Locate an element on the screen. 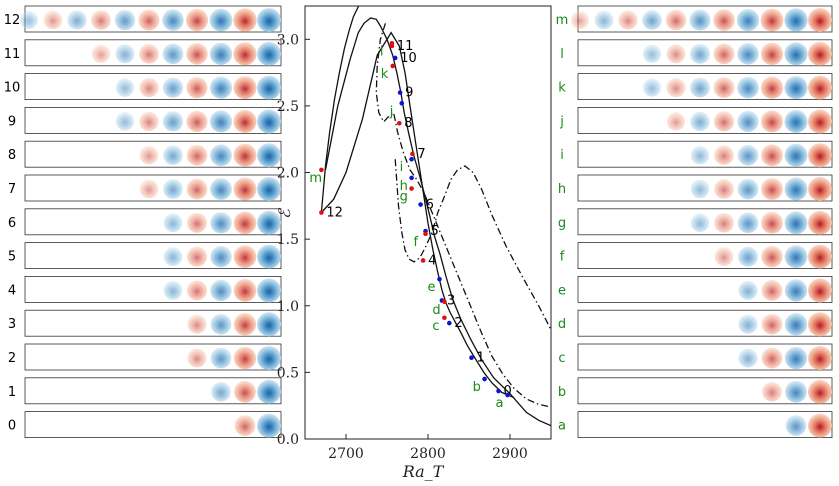 This screenshot has width=839, height=486. right-panel-row: j is located at coordinates (696, 120).